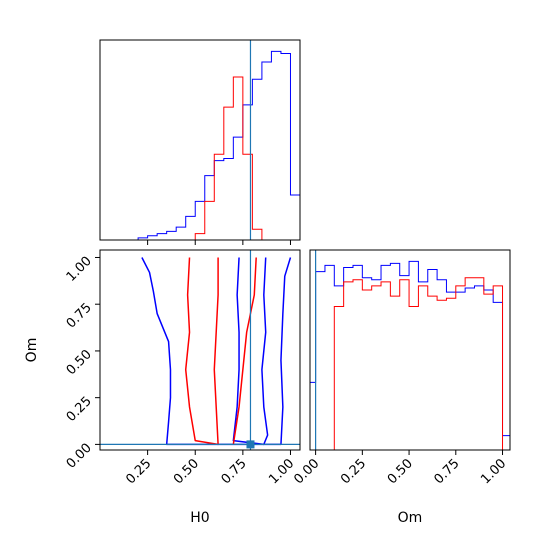 The image size is (550, 550). What do you see at coordinates (32, 350) in the screenshot?
I see `y-axis-label-om: Om` at bounding box center [32, 350].